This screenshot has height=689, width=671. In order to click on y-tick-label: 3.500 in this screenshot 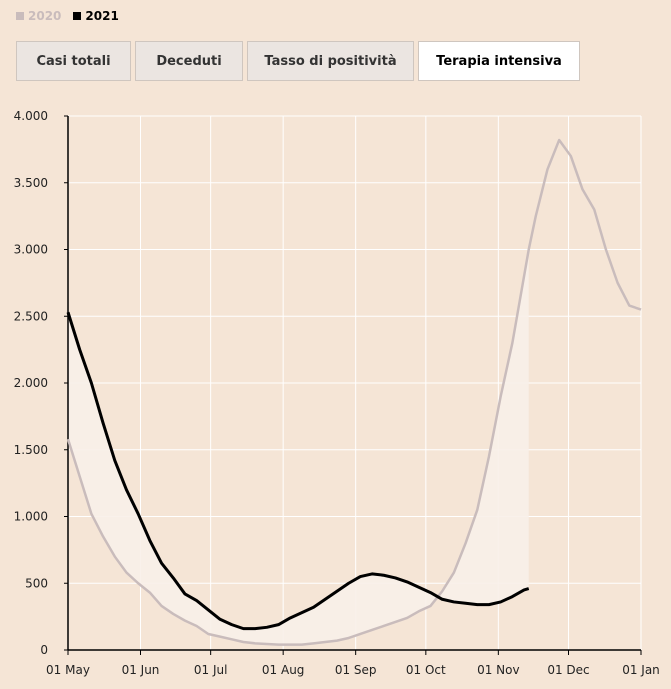, I will do `click(31, 183)`.